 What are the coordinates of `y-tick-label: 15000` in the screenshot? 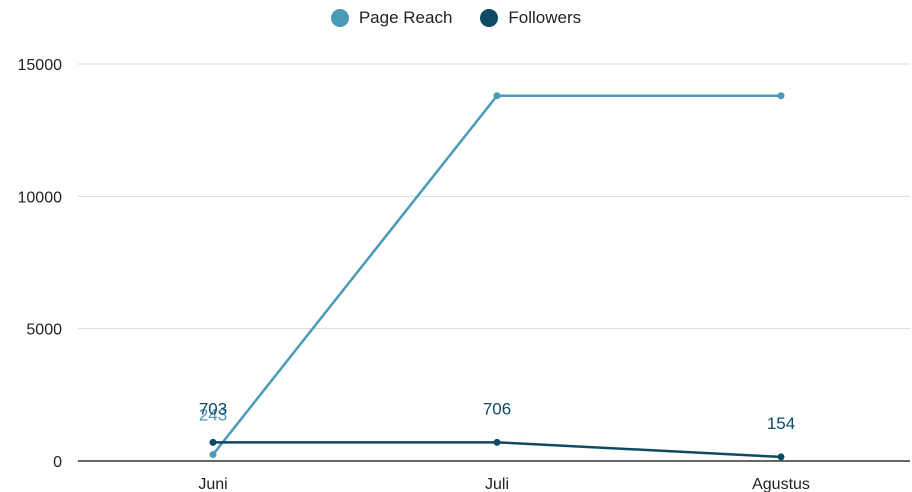 It's located at (40, 65).